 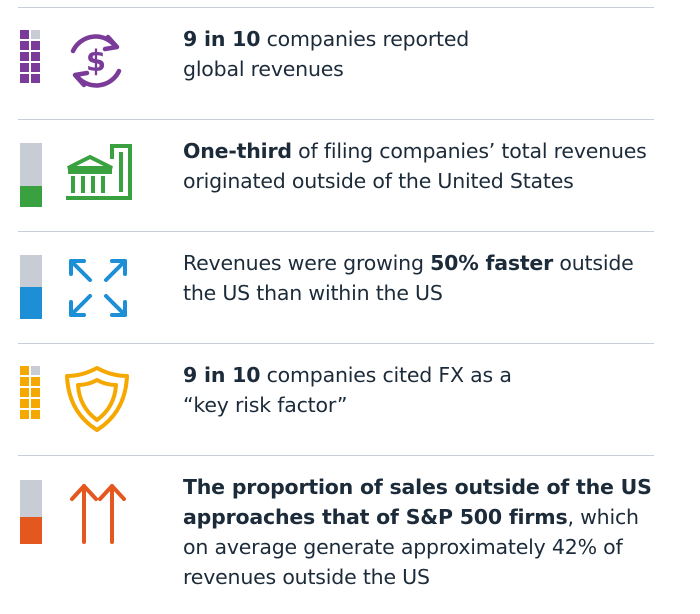 I want to click on stat-text-line: global revenues, so click(x=263, y=69).